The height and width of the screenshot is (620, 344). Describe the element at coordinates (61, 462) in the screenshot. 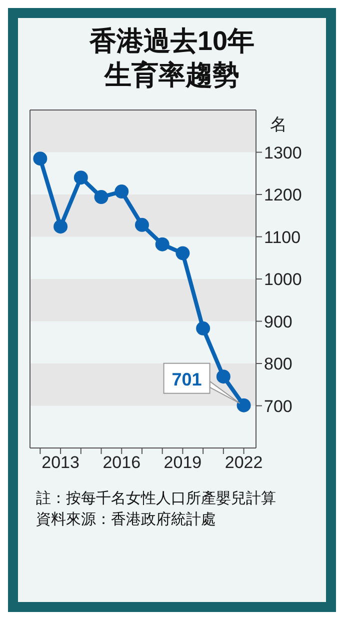

I see `x-tick-label: 2013` at that location.